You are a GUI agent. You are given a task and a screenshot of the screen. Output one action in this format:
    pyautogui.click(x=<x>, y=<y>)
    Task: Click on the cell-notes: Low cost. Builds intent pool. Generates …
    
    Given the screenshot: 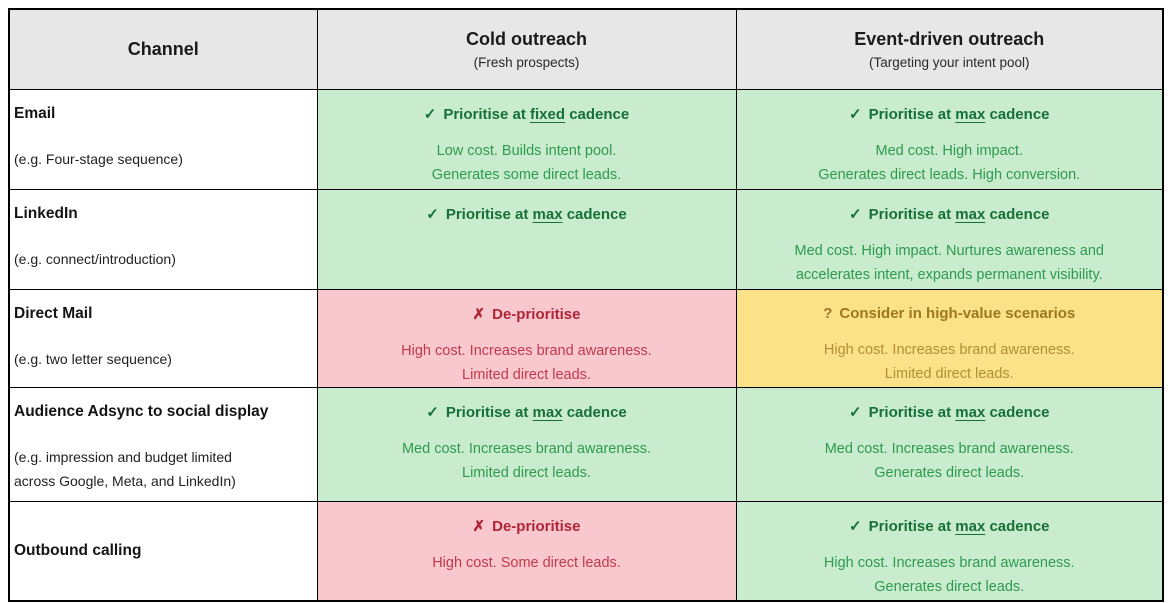 What is the action you would take?
    pyautogui.click(x=526, y=162)
    